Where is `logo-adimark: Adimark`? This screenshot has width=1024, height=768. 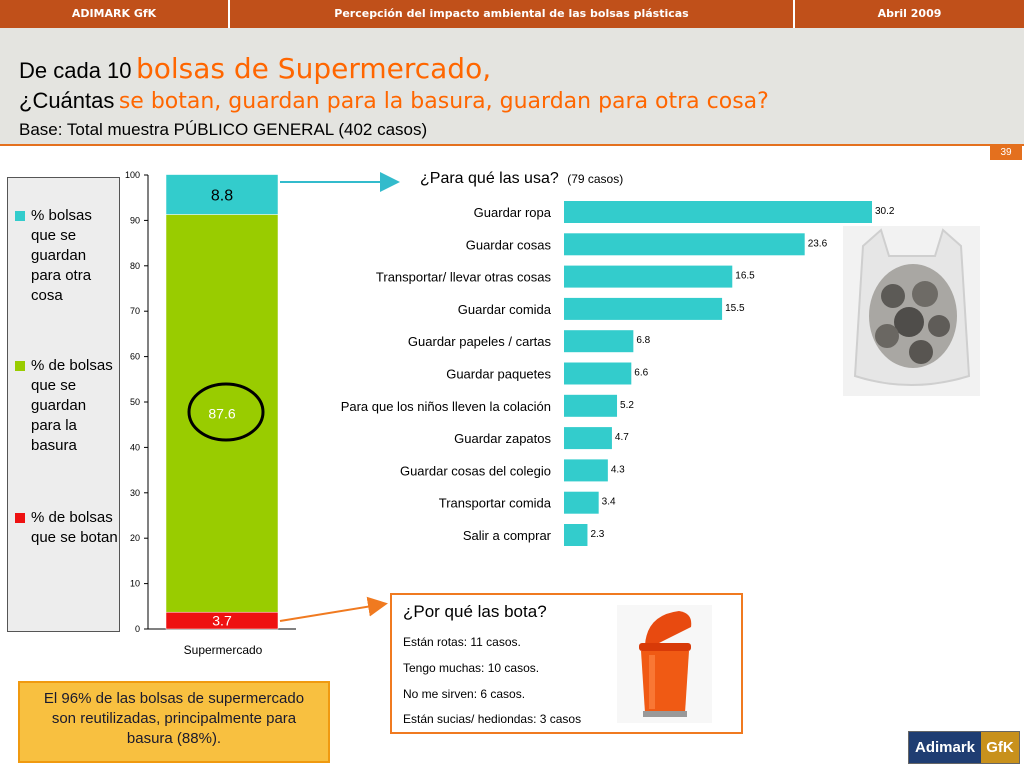 logo-adimark: Adimark is located at coordinates (945, 747).